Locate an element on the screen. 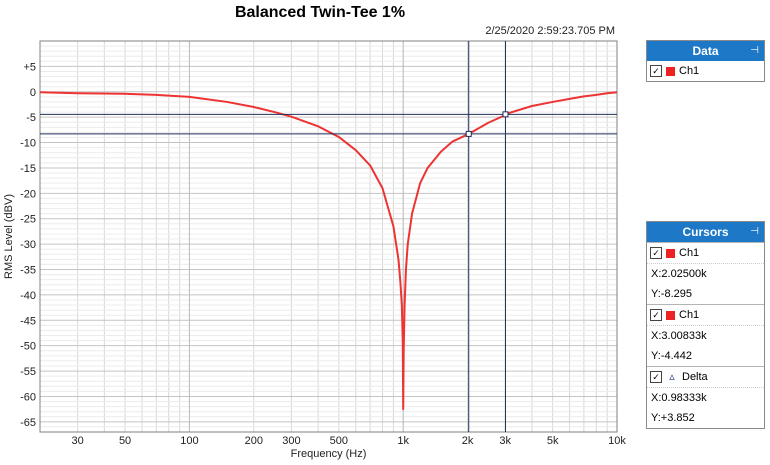  cursor1-y-value: Y:-8.295 is located at coordinates (671, 294).